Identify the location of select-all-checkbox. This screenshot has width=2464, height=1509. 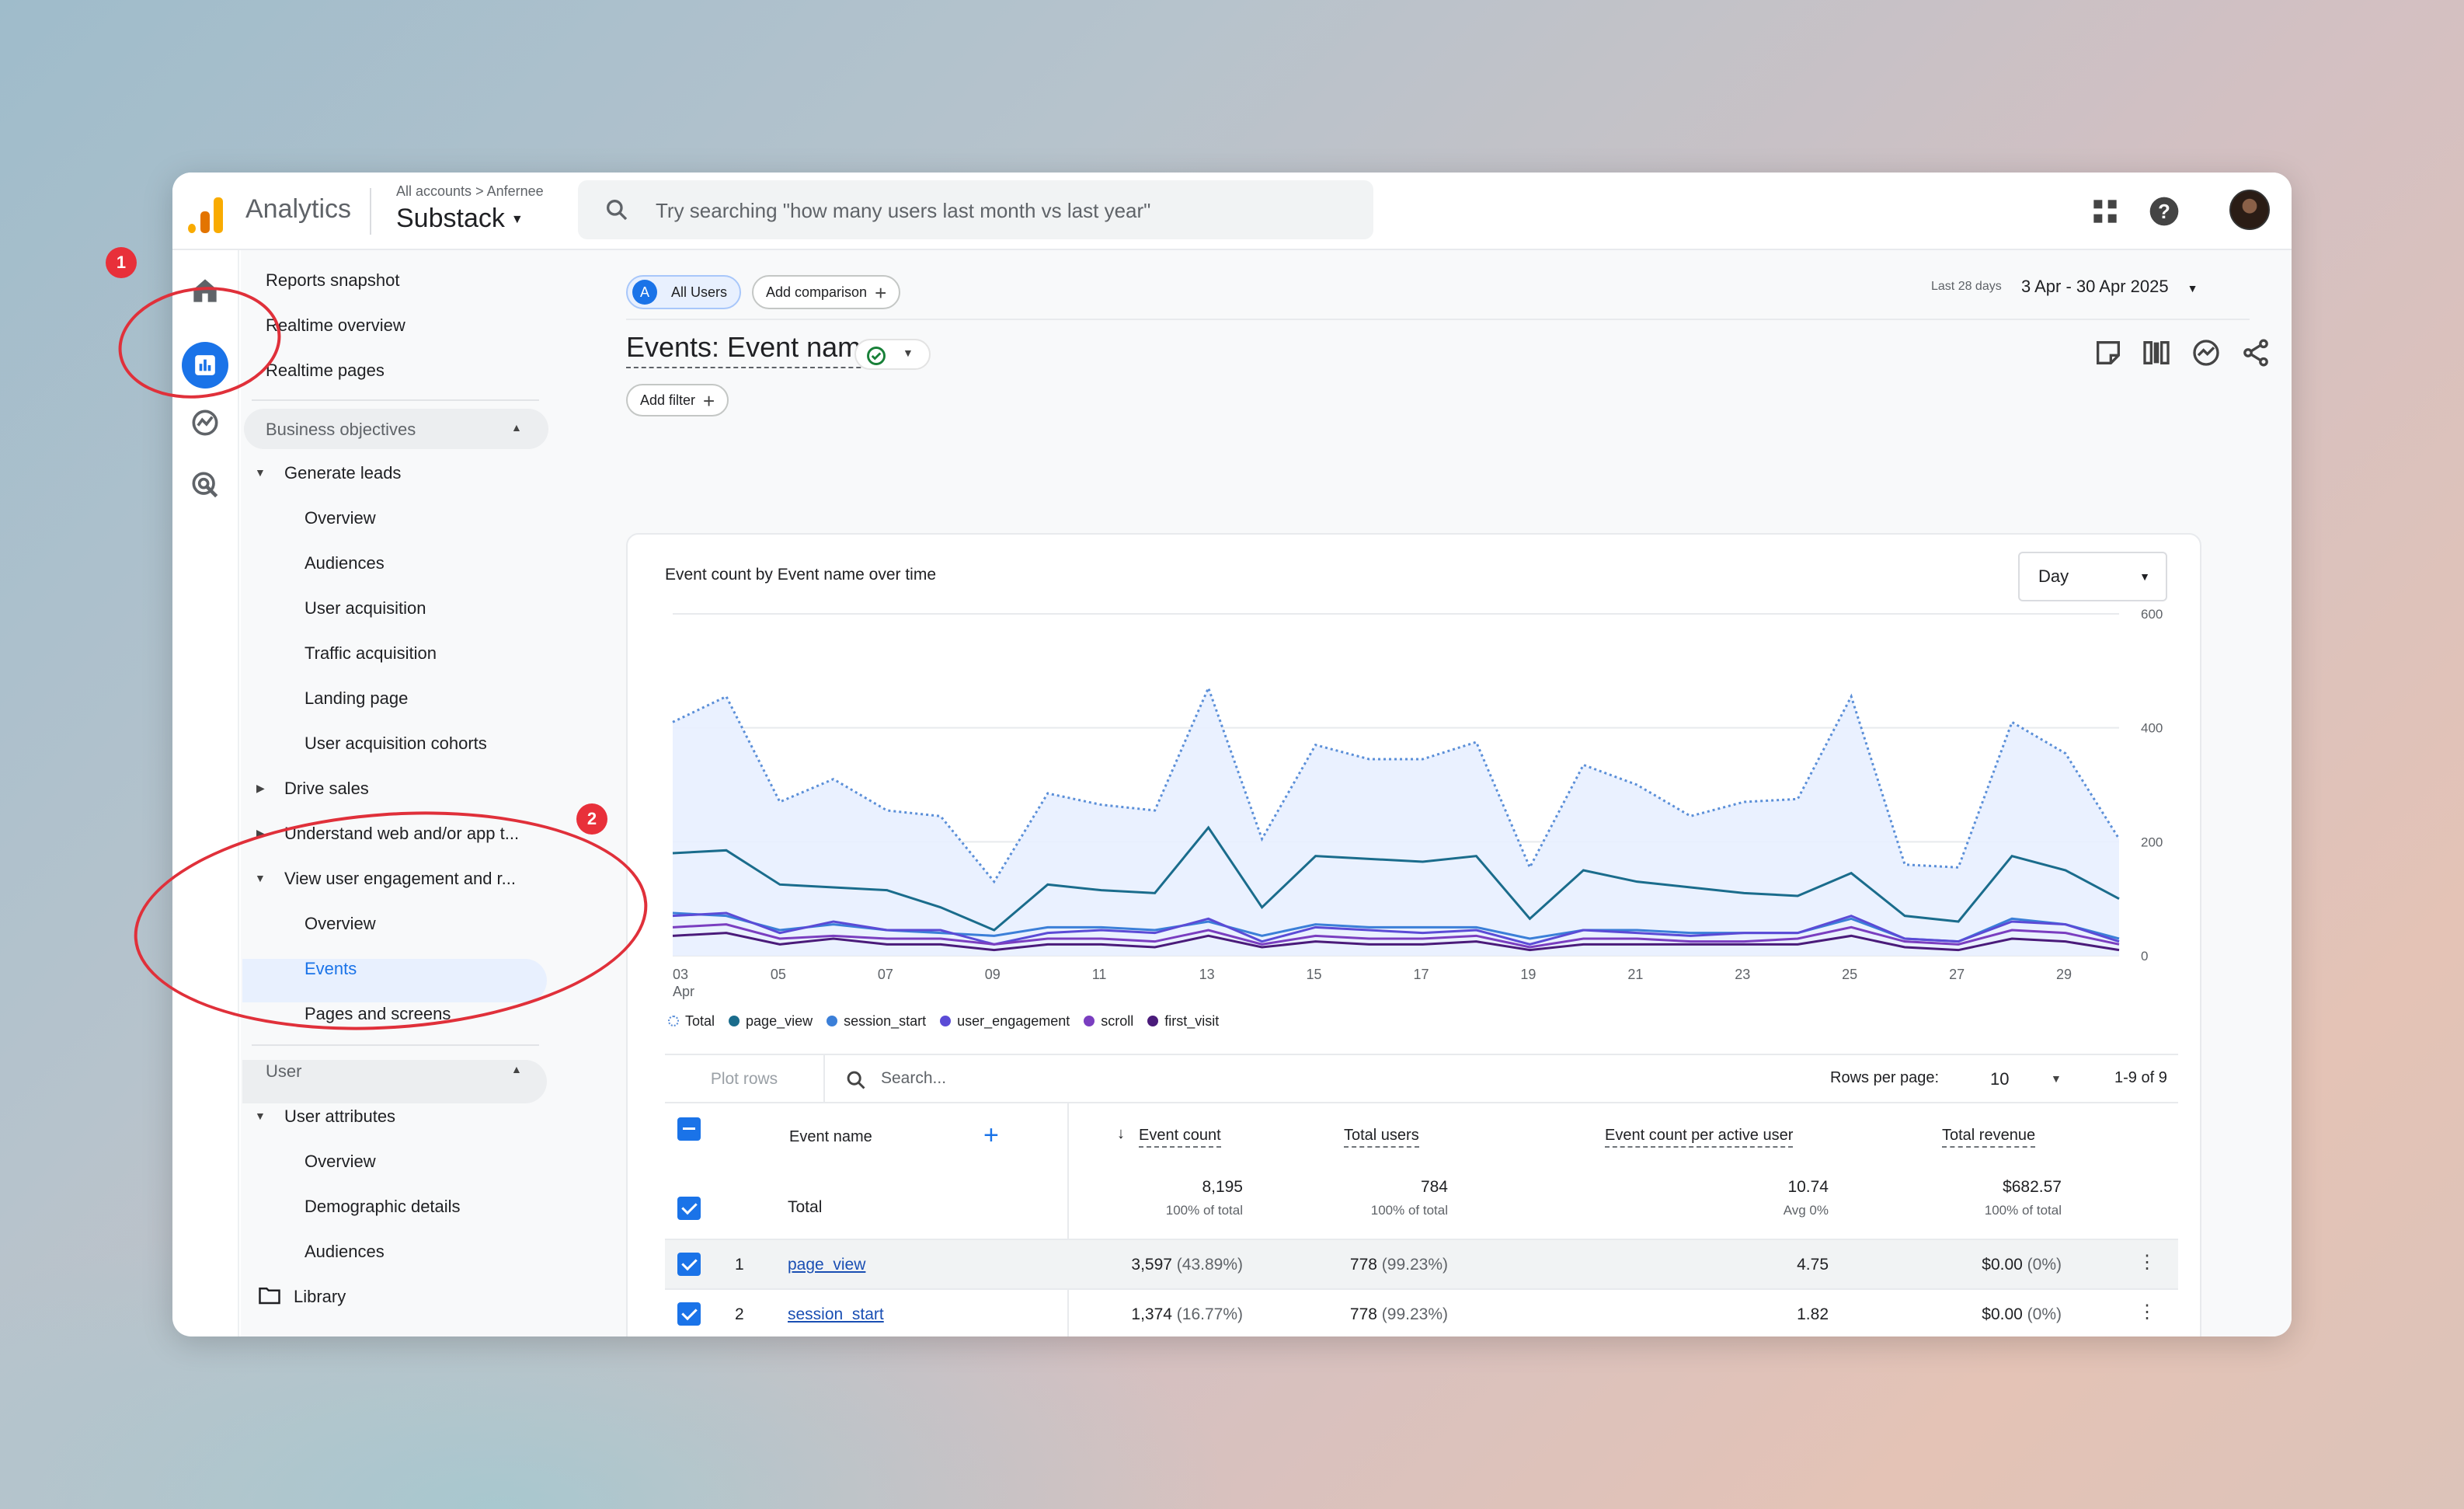
(689, 1129).